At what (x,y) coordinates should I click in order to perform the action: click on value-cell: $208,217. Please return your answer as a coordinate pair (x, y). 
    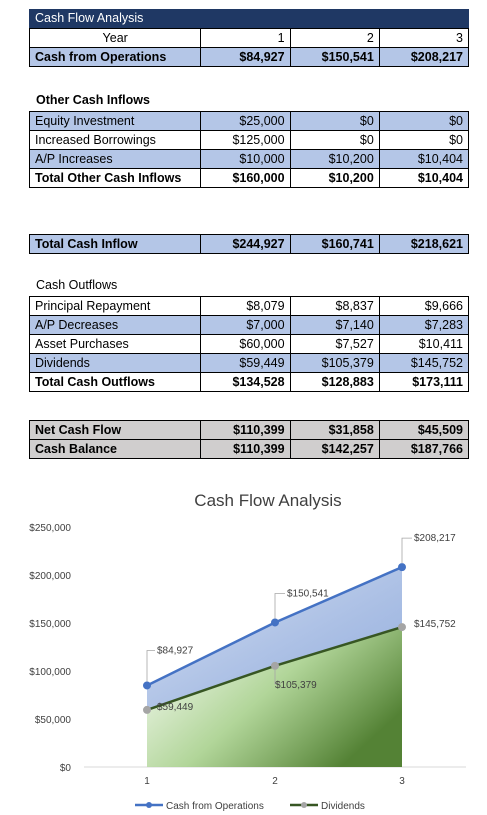
    Looking at the image, I should click on (424, 57).